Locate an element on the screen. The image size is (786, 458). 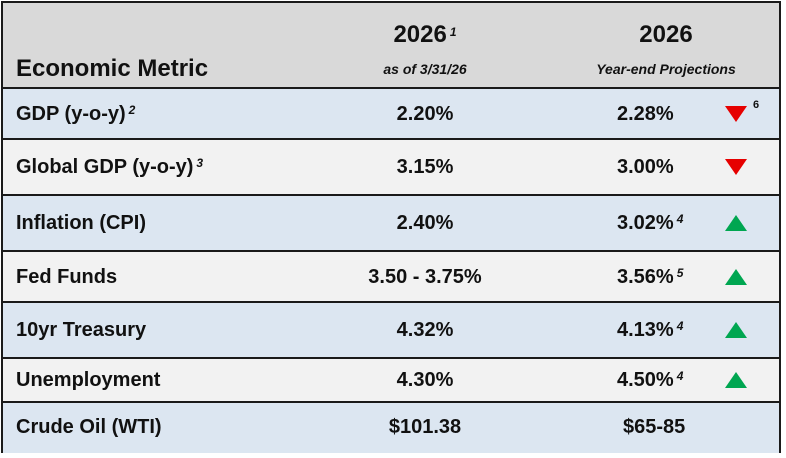
metric-name: Crude Oil (WTI) is located at coordinates (89, 427).